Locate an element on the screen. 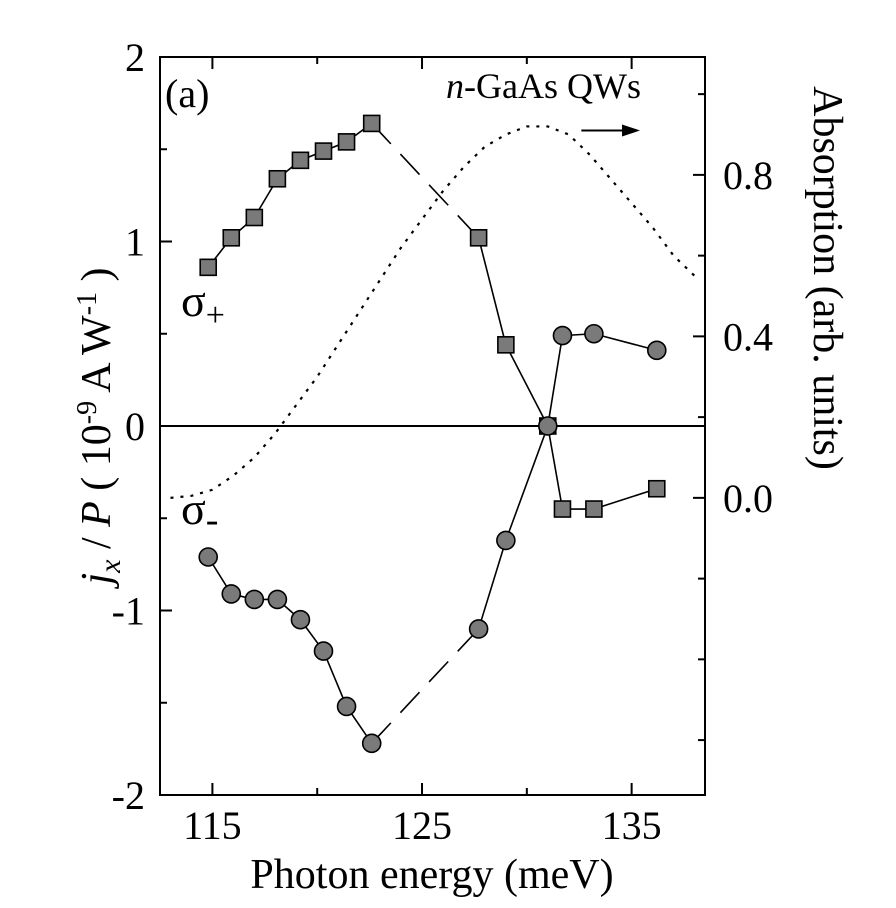  sigma-plus-gap-dashed is located at coordinates (425, 180).